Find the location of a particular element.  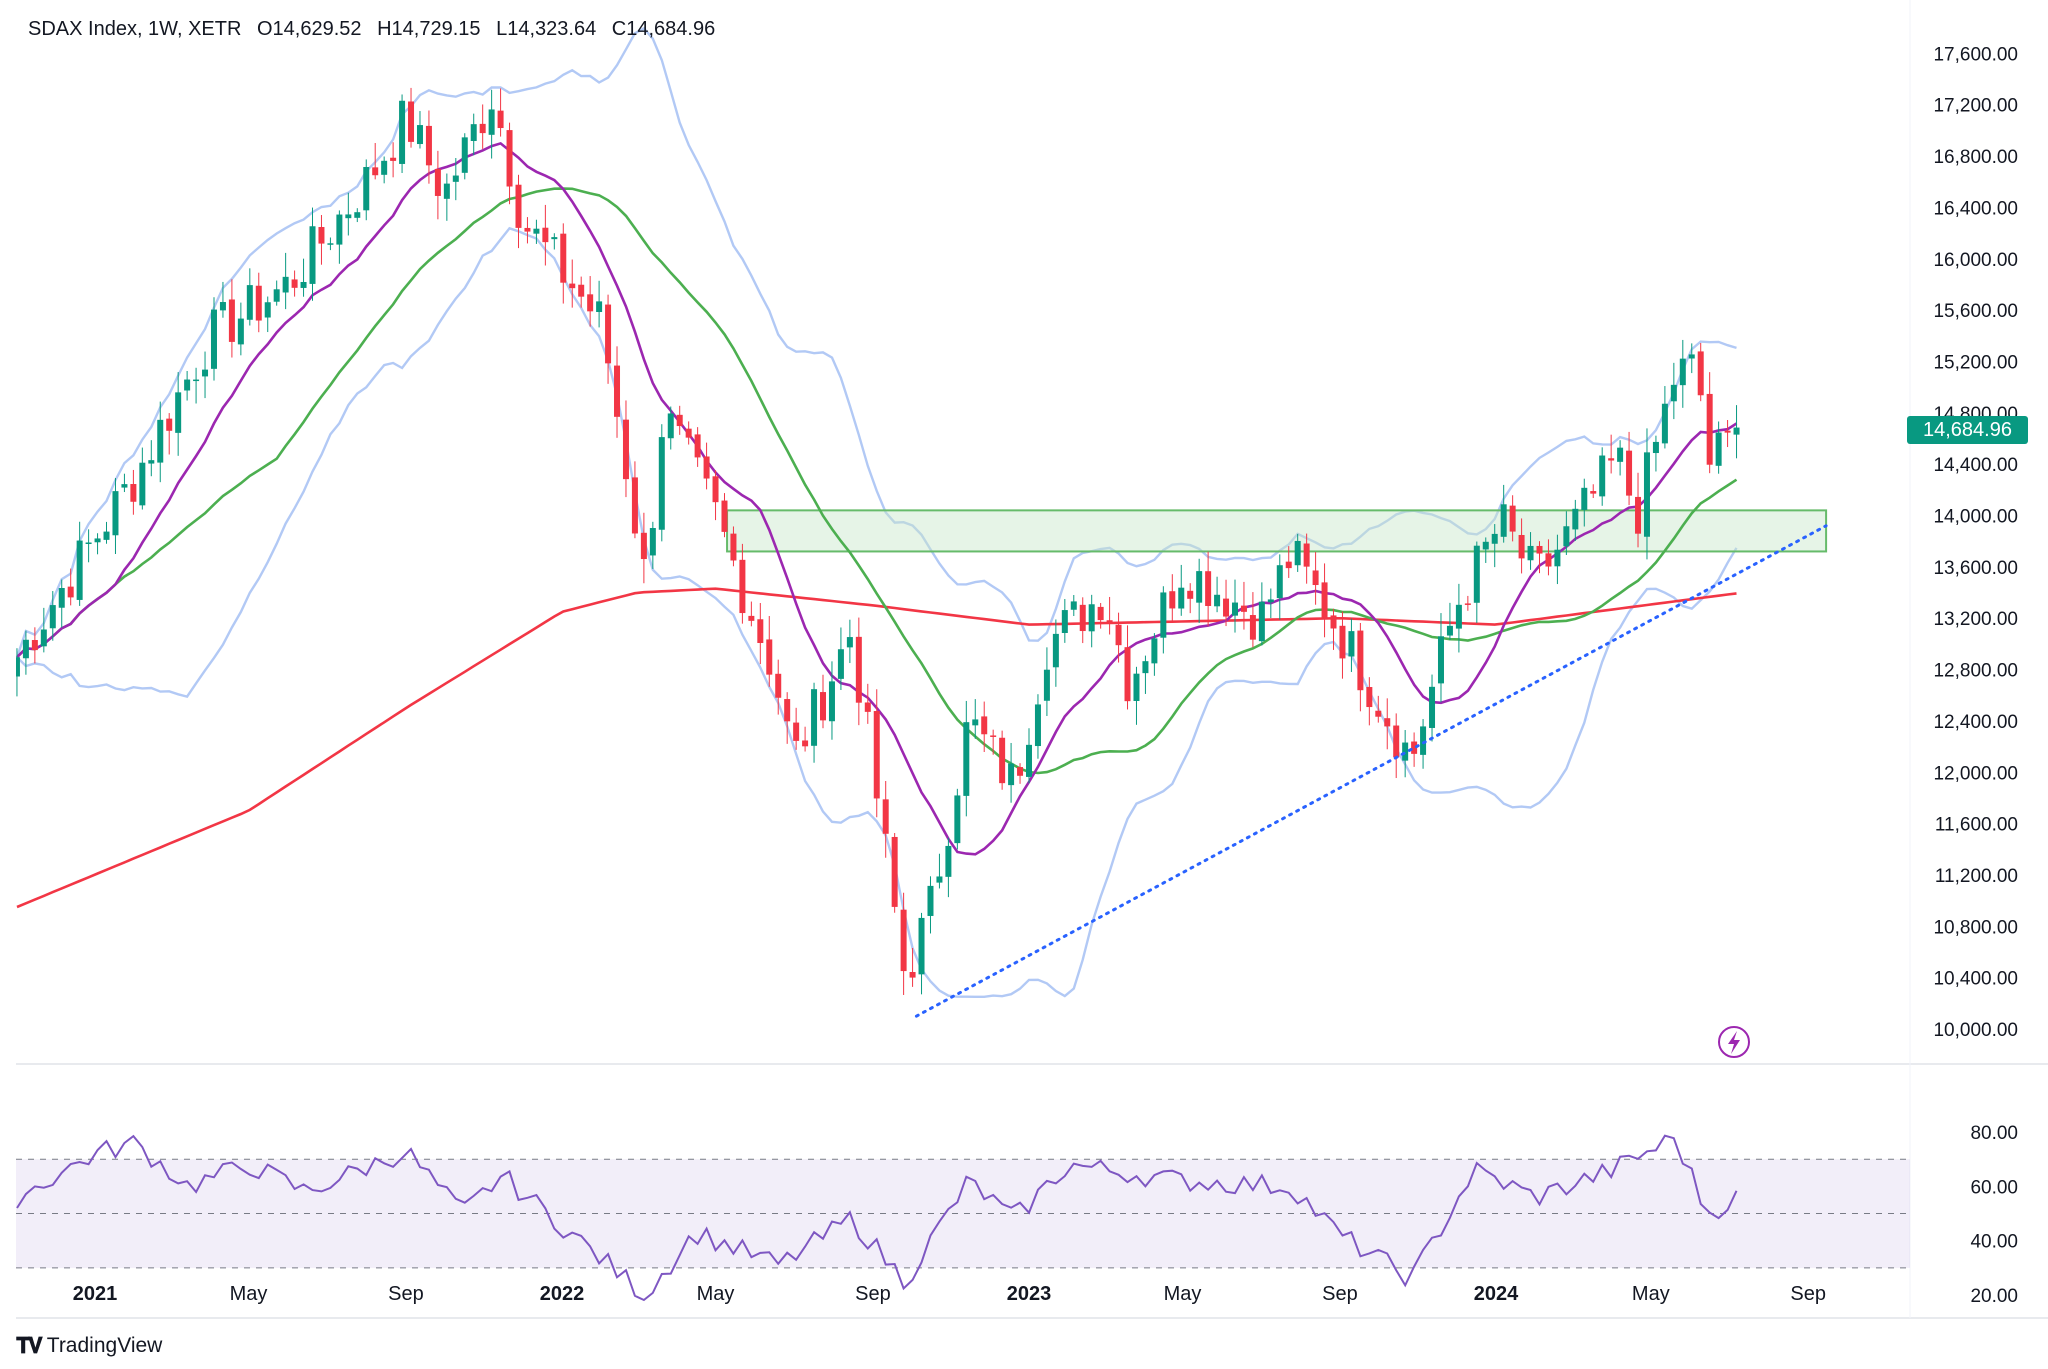

time-axis: 2021 May Sep 2022 May Sep 2023 May Sep 2024 May Sep is located at coordinates (949, 1294).